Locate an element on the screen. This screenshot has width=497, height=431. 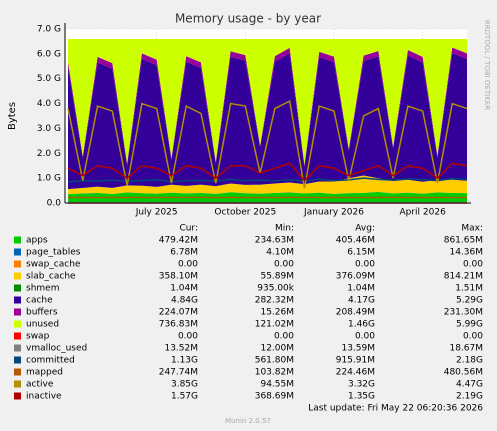
legend-stat: 1.57G is located at coordinates (184, 397).